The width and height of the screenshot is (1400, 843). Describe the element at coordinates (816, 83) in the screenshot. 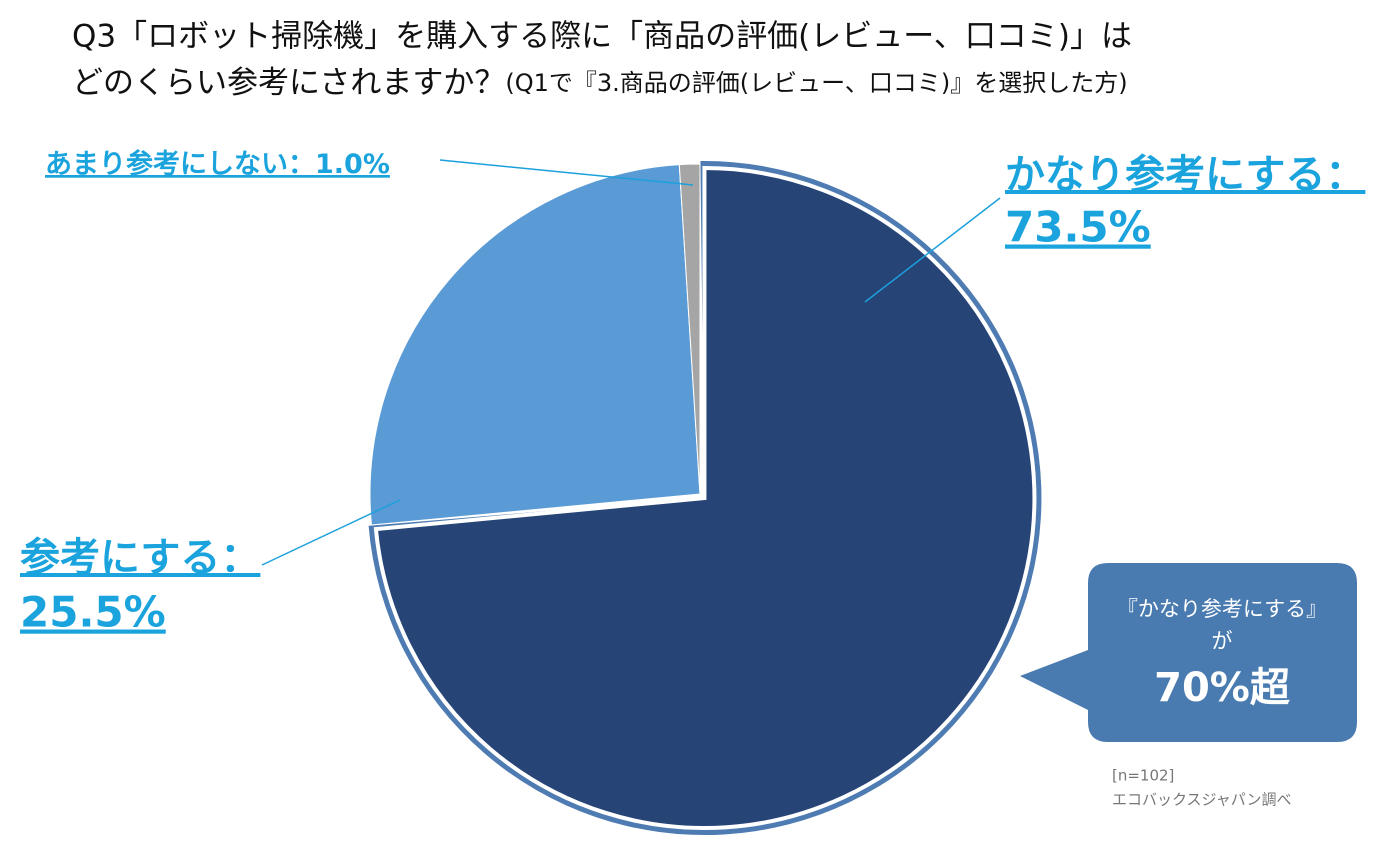

I see `chart-subtitle: (Q1で『3.商品の評価(レビュー、口コミ)』を選択した方)` at that location.